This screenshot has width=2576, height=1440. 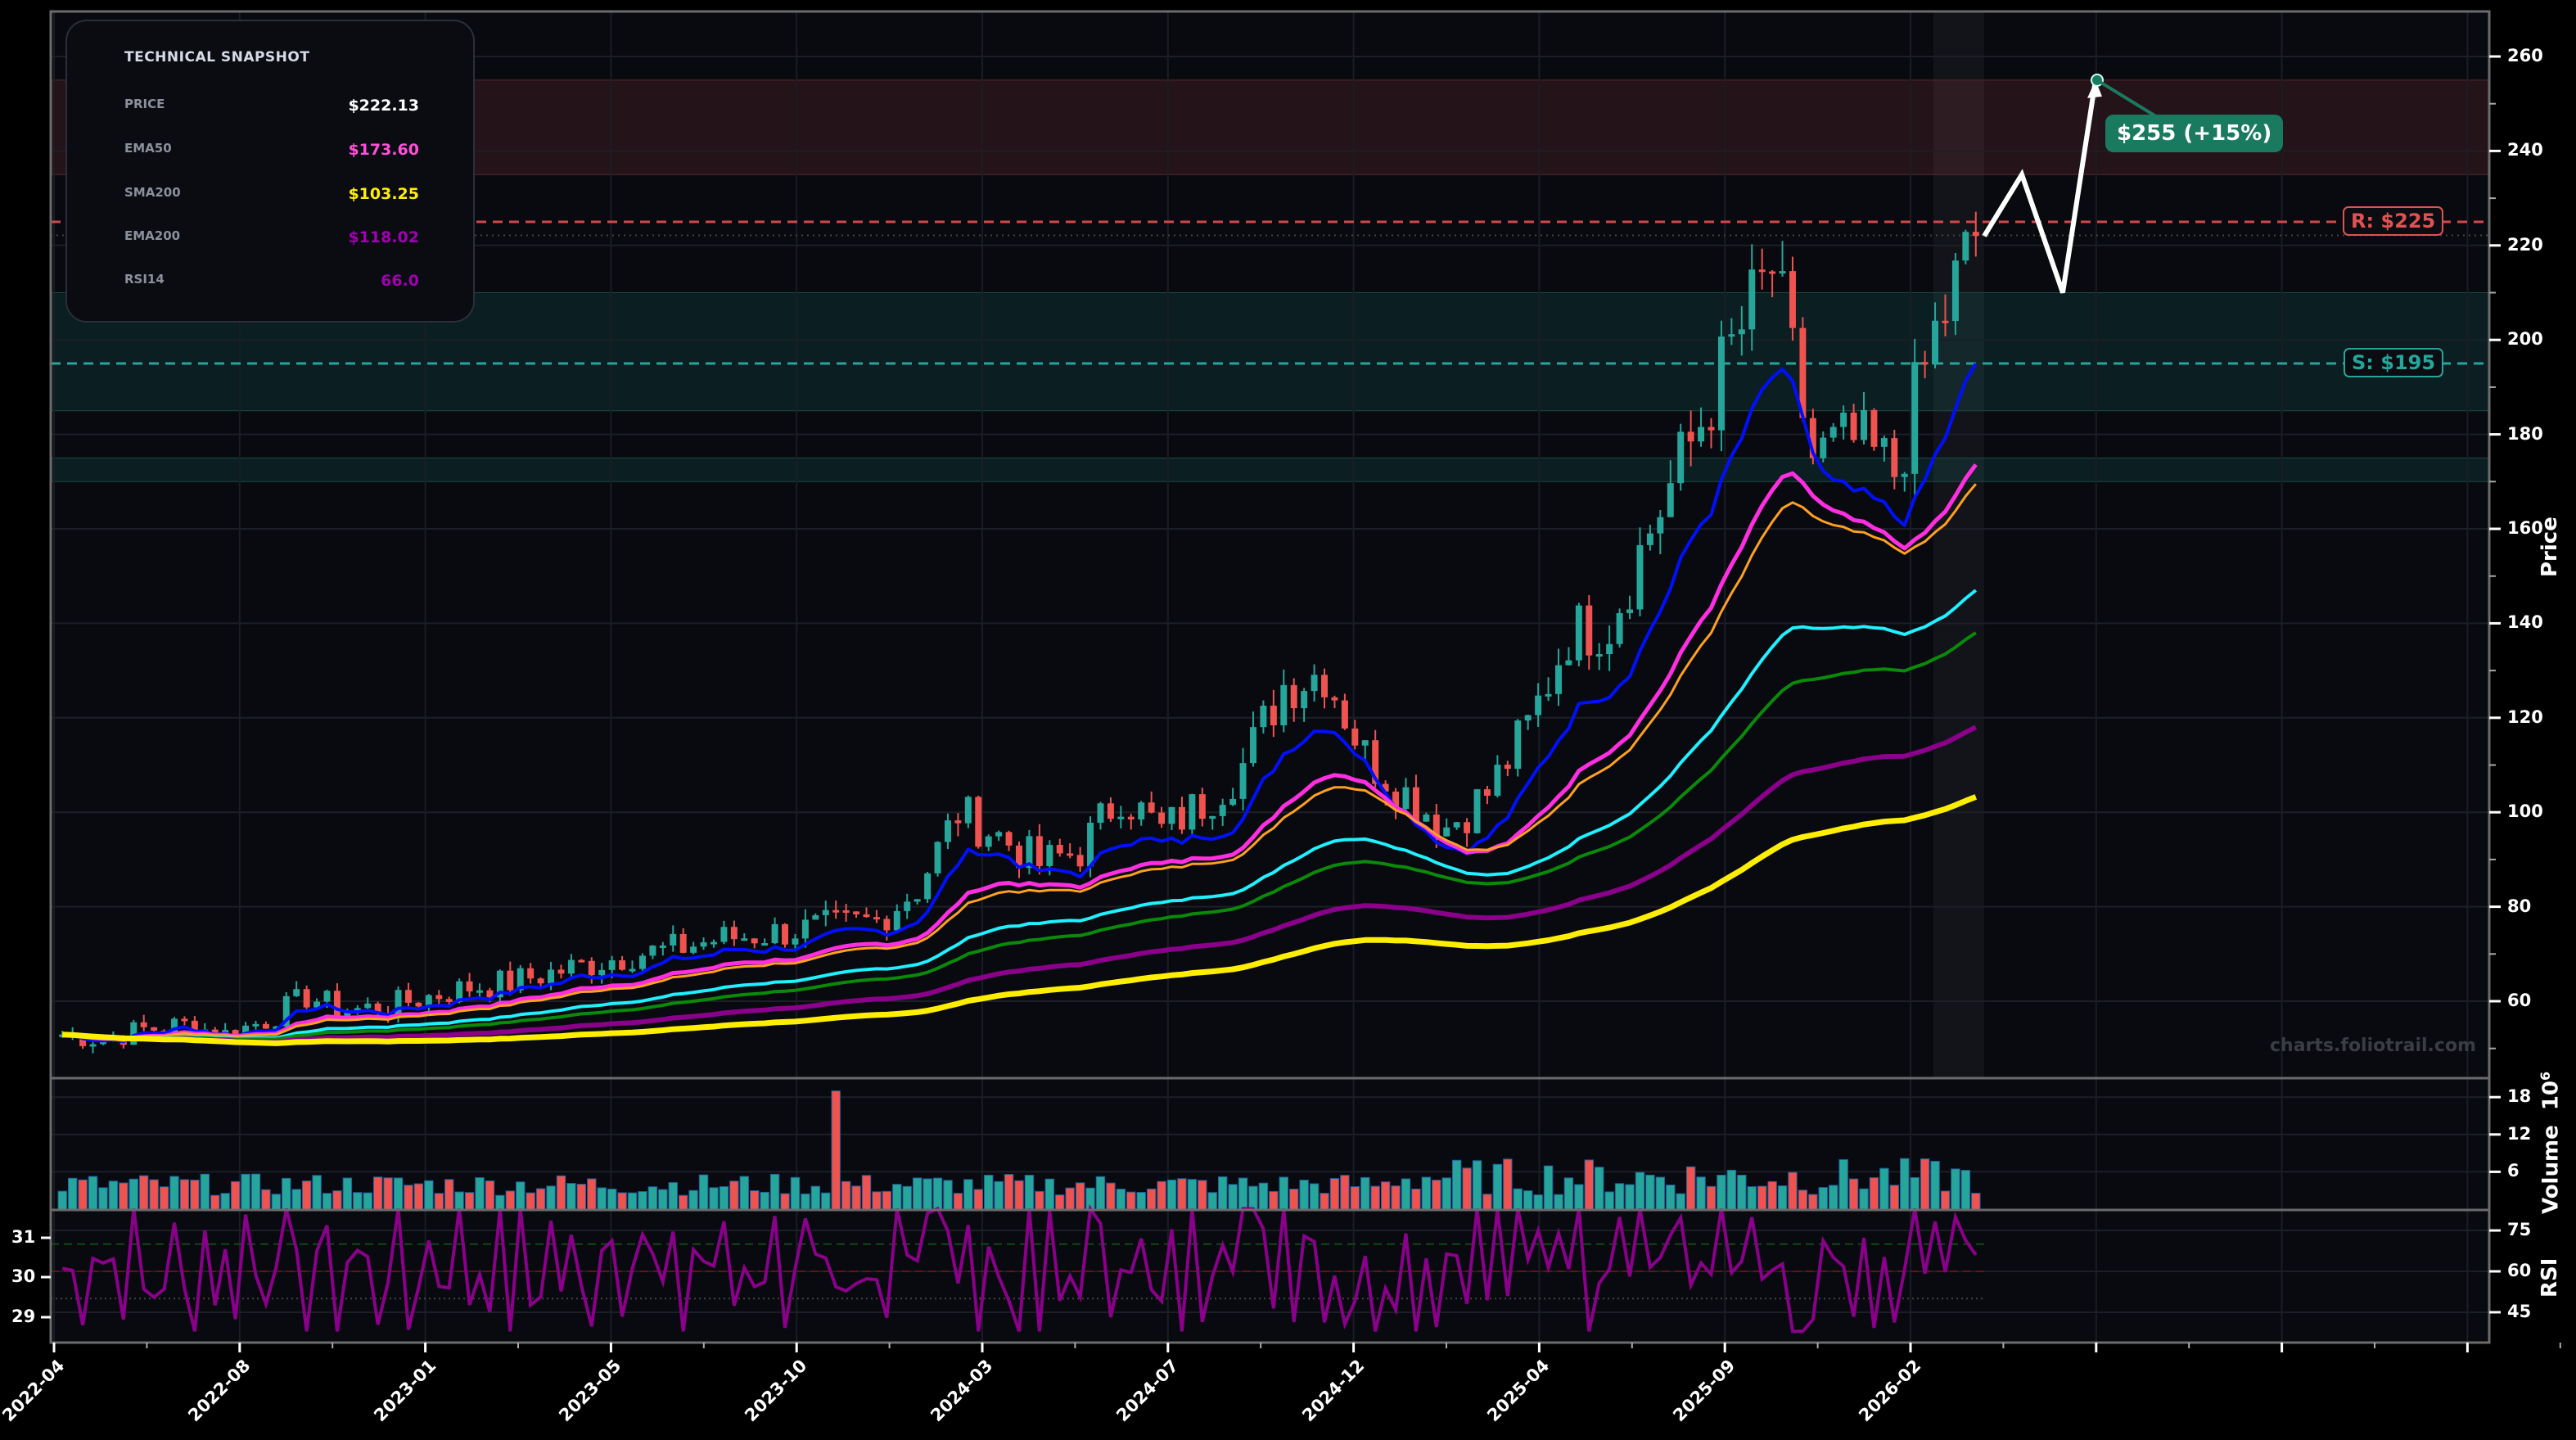 I want to click on rsi-tick-label: 45, so click(x=2519, y=1311).